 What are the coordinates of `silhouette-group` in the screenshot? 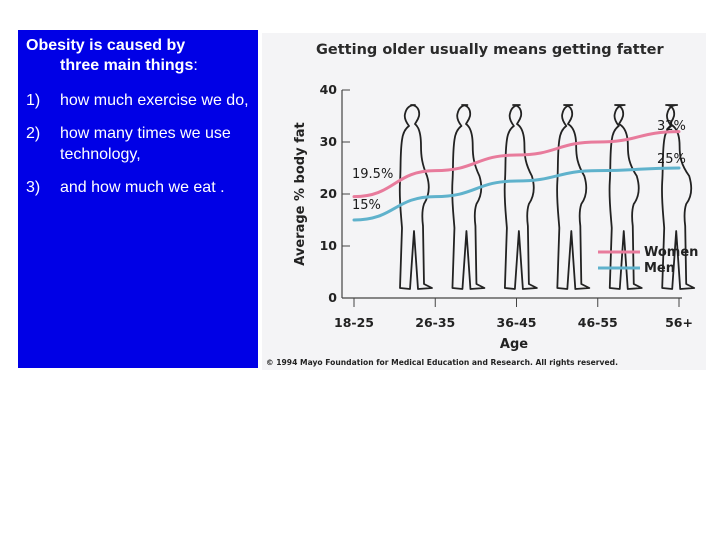 It's located at (547, 197).